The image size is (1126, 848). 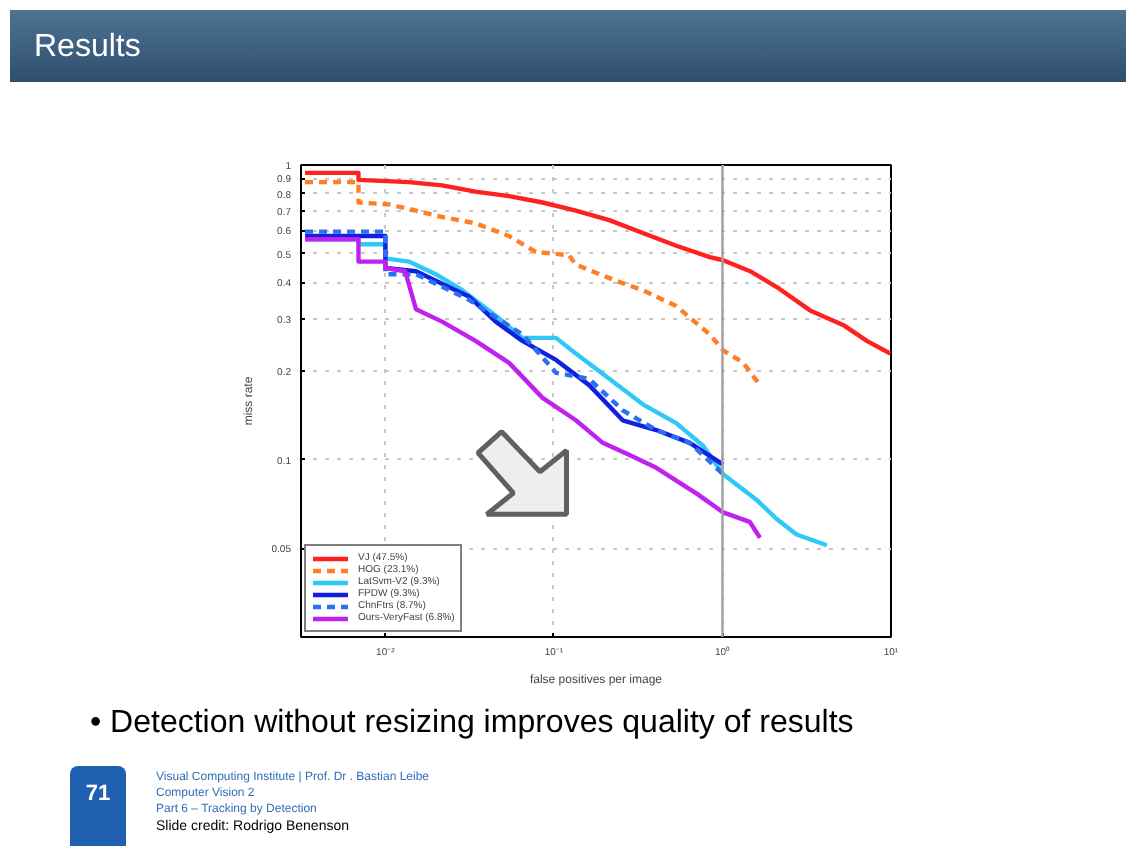 I want to click on text: 71, so click(x=98, y=806).